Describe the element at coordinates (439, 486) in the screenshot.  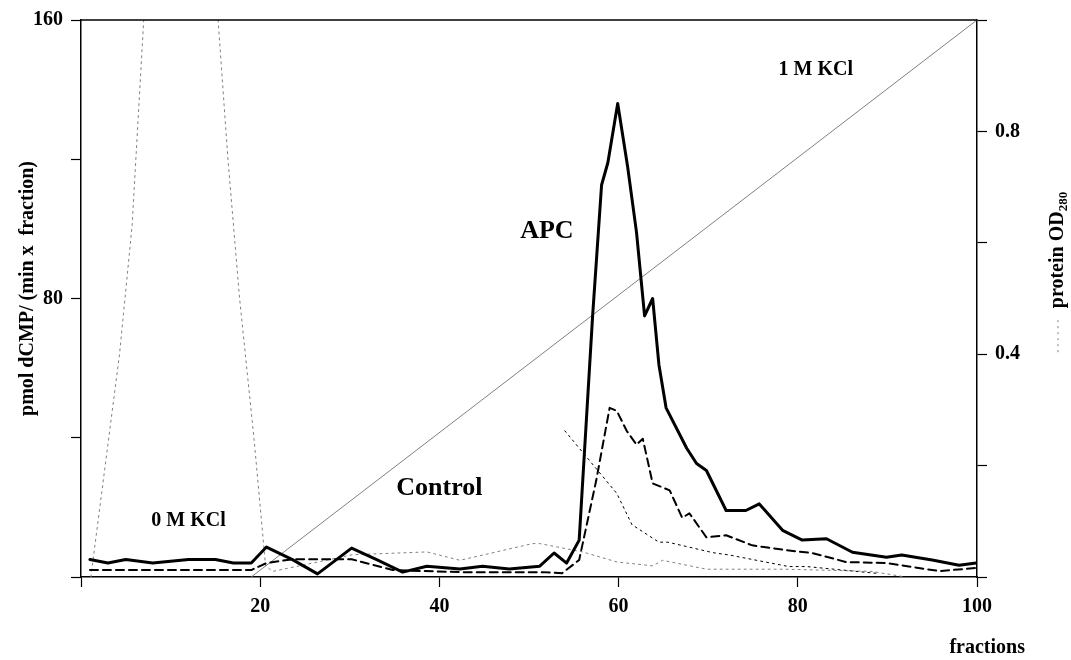
I see `text: Control` at that location.